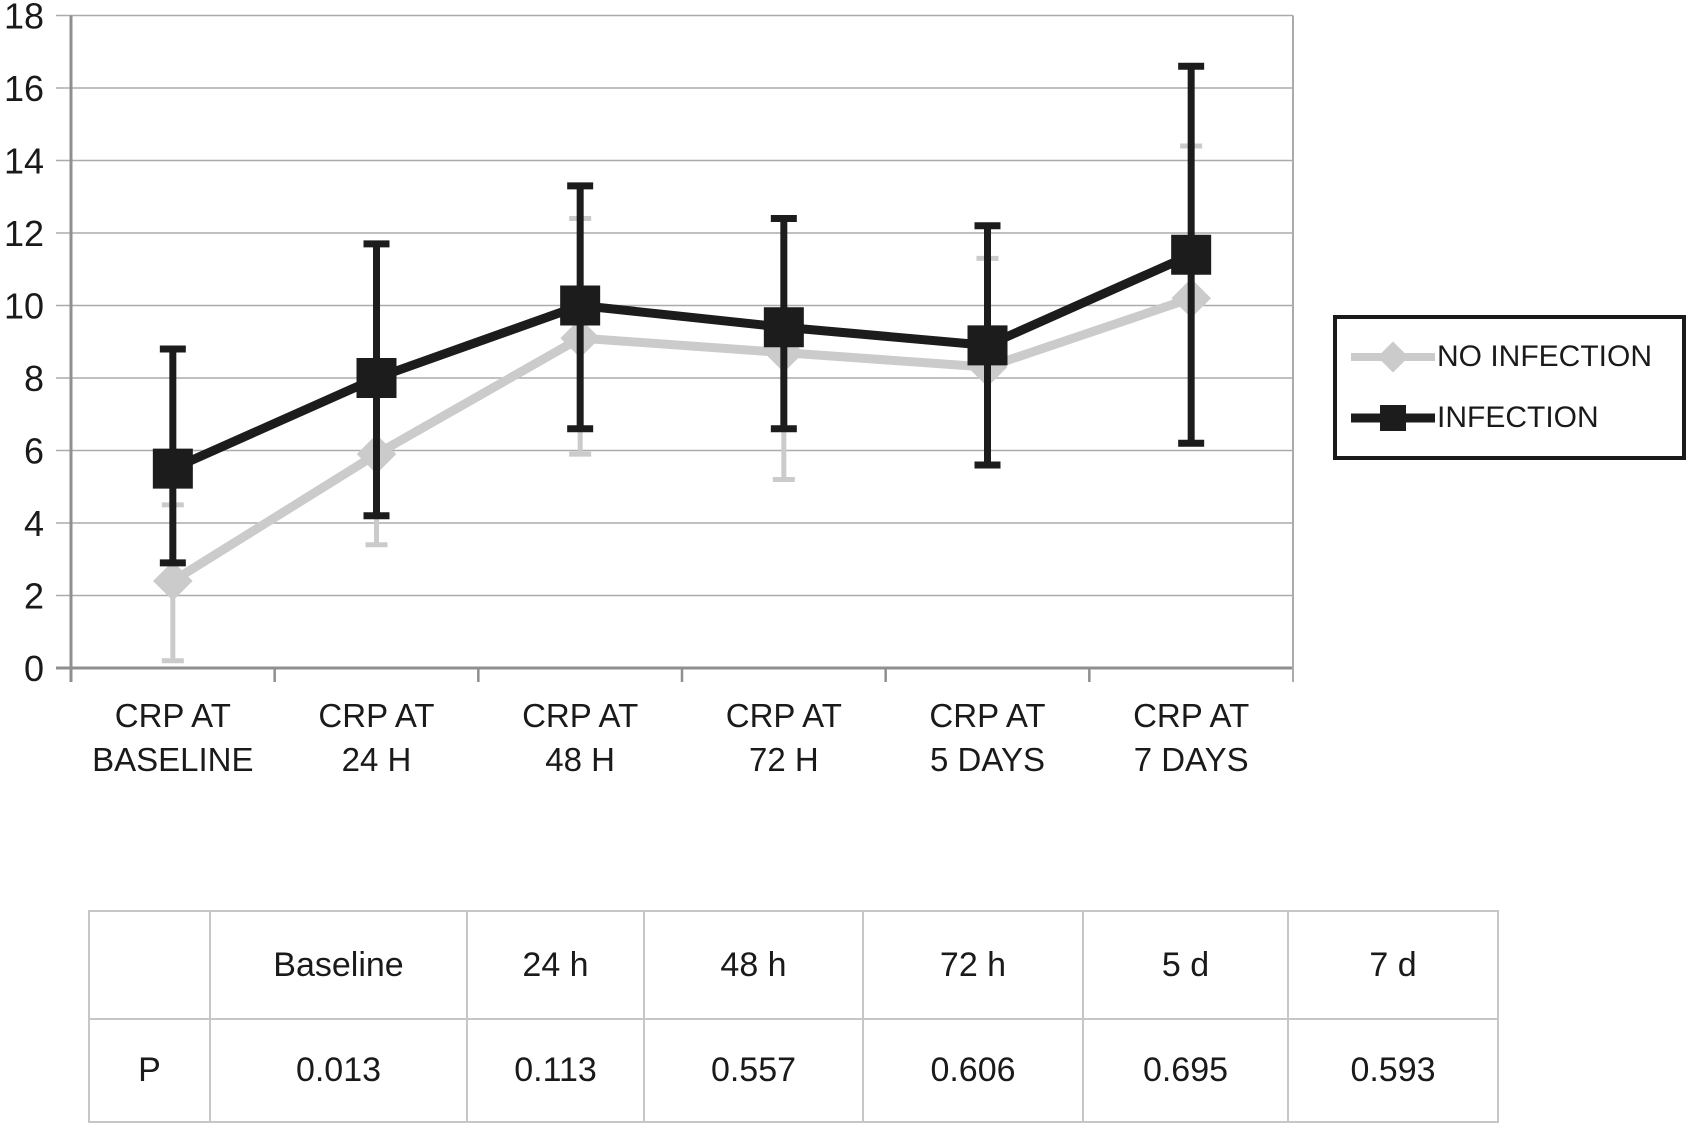 This screenshot has width=1688, height=1128. What do you see at coordinates (377, 759) in the screenshot?
I see `x-category-label-line2: 24 H` at bounding box center [377, 759].